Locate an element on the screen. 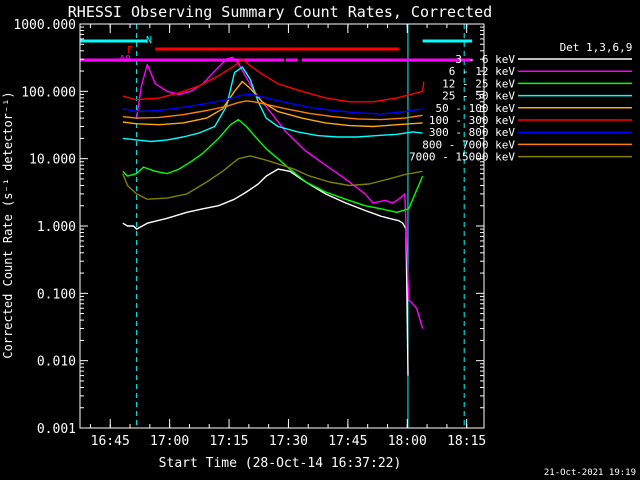 Image resolution: width=640 pixels, height=480 pixels. x-tick-label-6: 18:15 is located at coordinates (466, 441).